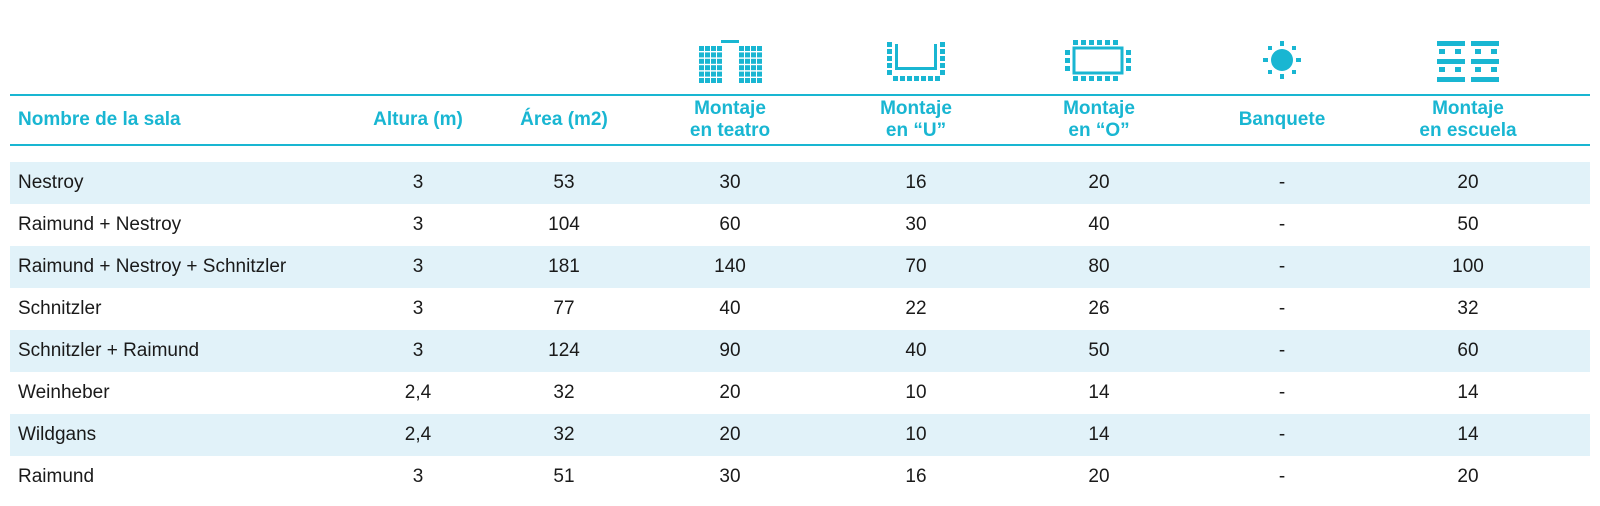 This screenshot has height=506, width=1600. What do you see at coordinates (100, 224) in the screenshot?
I see `cell-room-name: Raimund + Nestroy` at bounding box center [100, 224].